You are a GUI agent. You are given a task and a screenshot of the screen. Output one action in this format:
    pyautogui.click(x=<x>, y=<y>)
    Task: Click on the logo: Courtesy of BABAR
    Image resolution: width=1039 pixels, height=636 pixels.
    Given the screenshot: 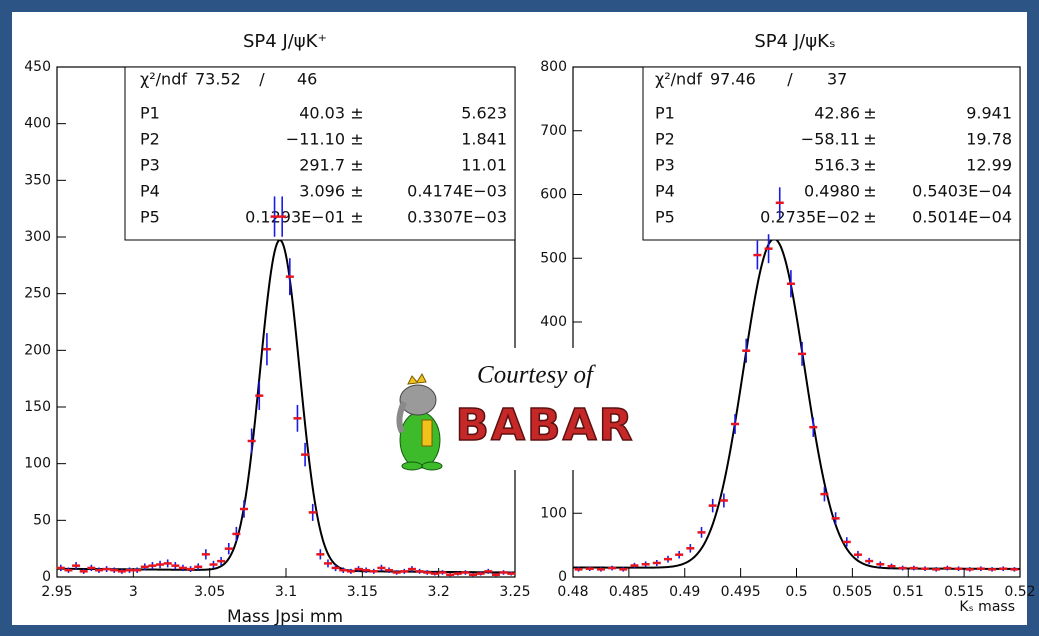 What is the action you would take?
    pyautogui.click(x=515, y=409)
    